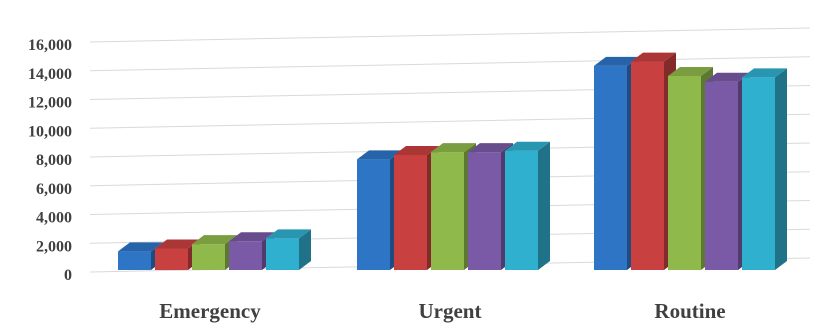 This screenshot has width=821, height=324. I want to click on y-tick-label: 14,000, so click(50, 74).